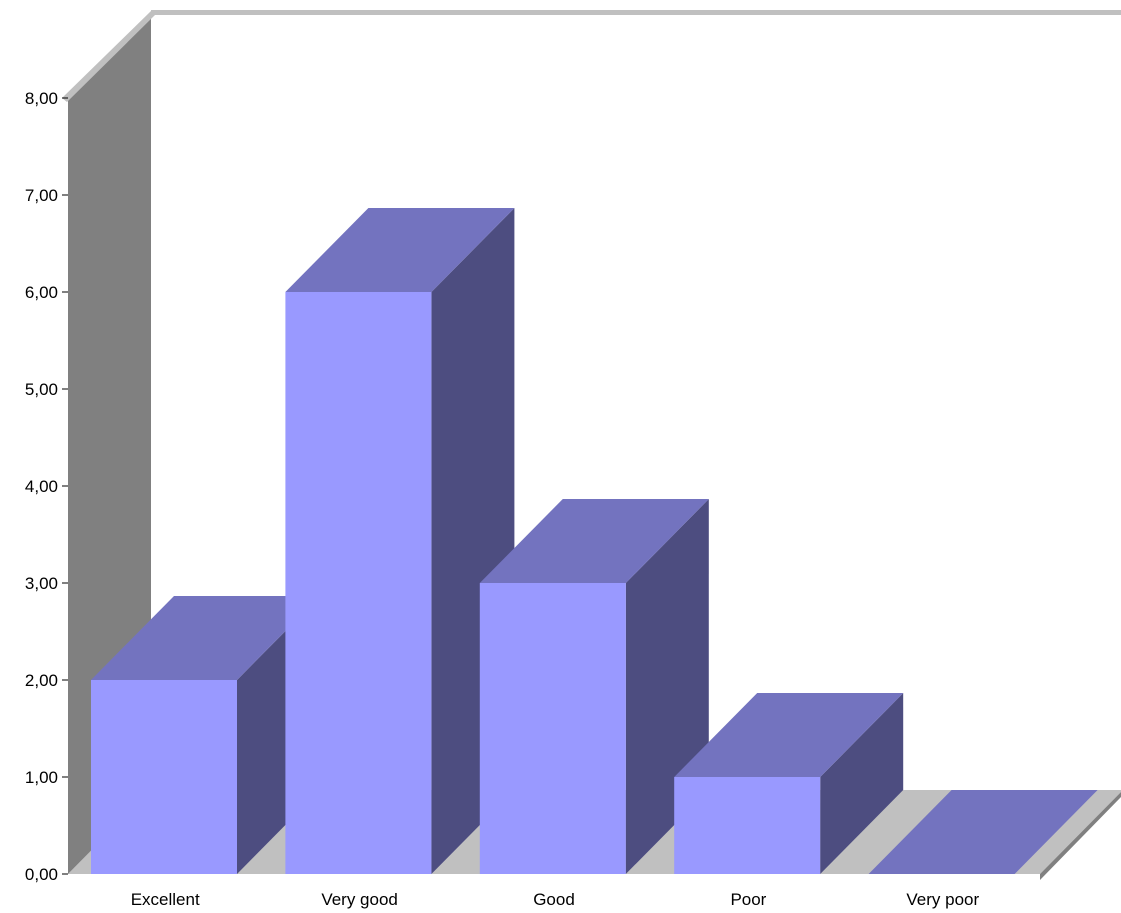 This screenshot has width=1121, height=913. I want to click on bar-poor, so click(789, 783).